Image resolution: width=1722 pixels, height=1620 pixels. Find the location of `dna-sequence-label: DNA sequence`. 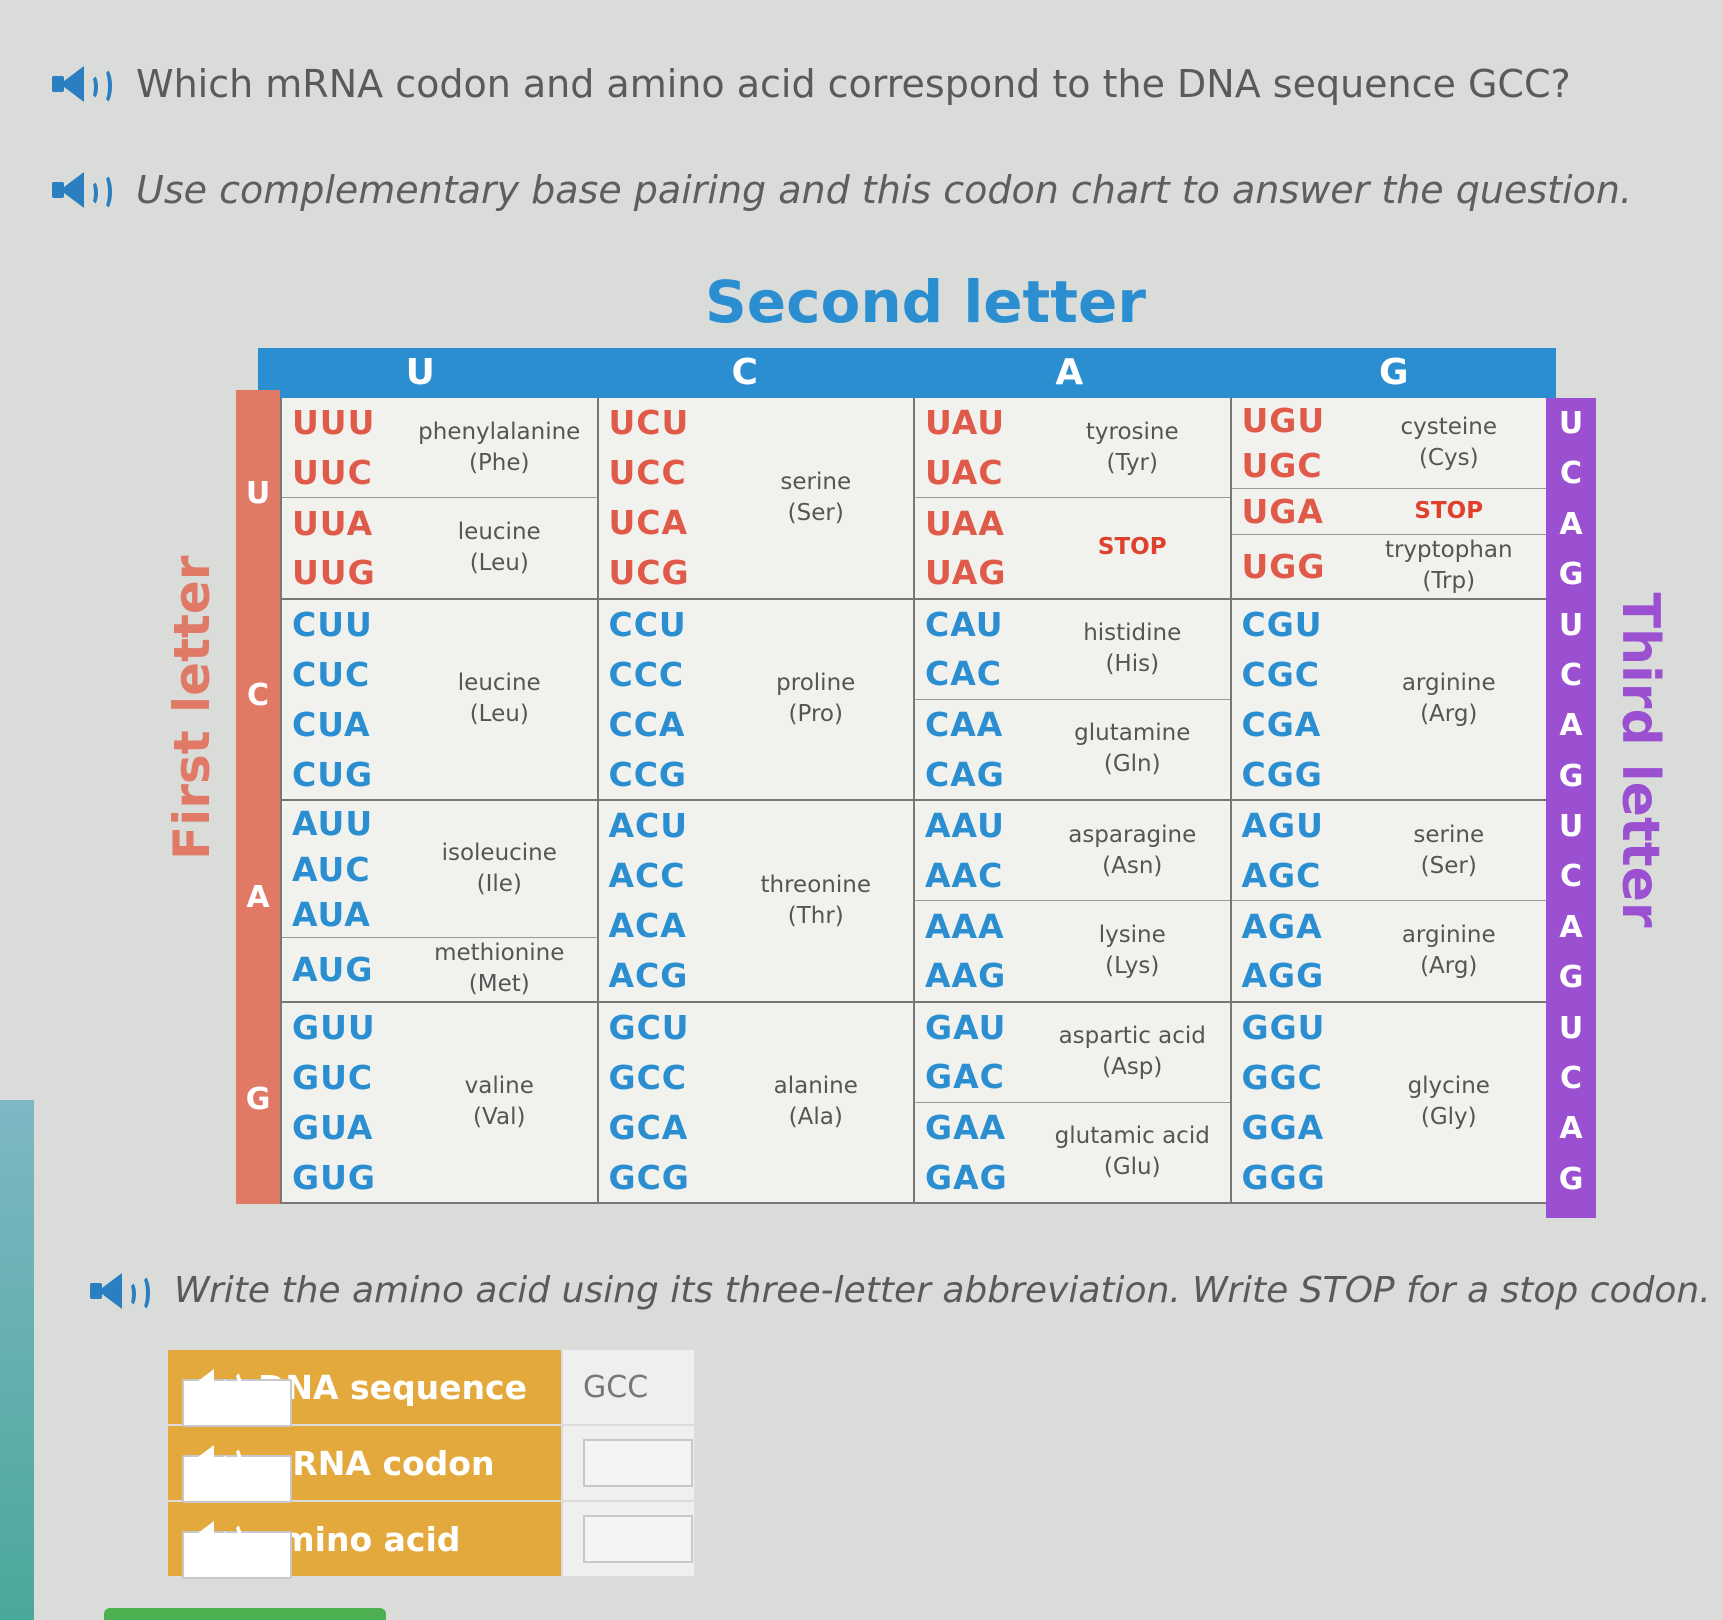

dna-sequence-label: DNA sequence is located at coordinates (392, 1387).